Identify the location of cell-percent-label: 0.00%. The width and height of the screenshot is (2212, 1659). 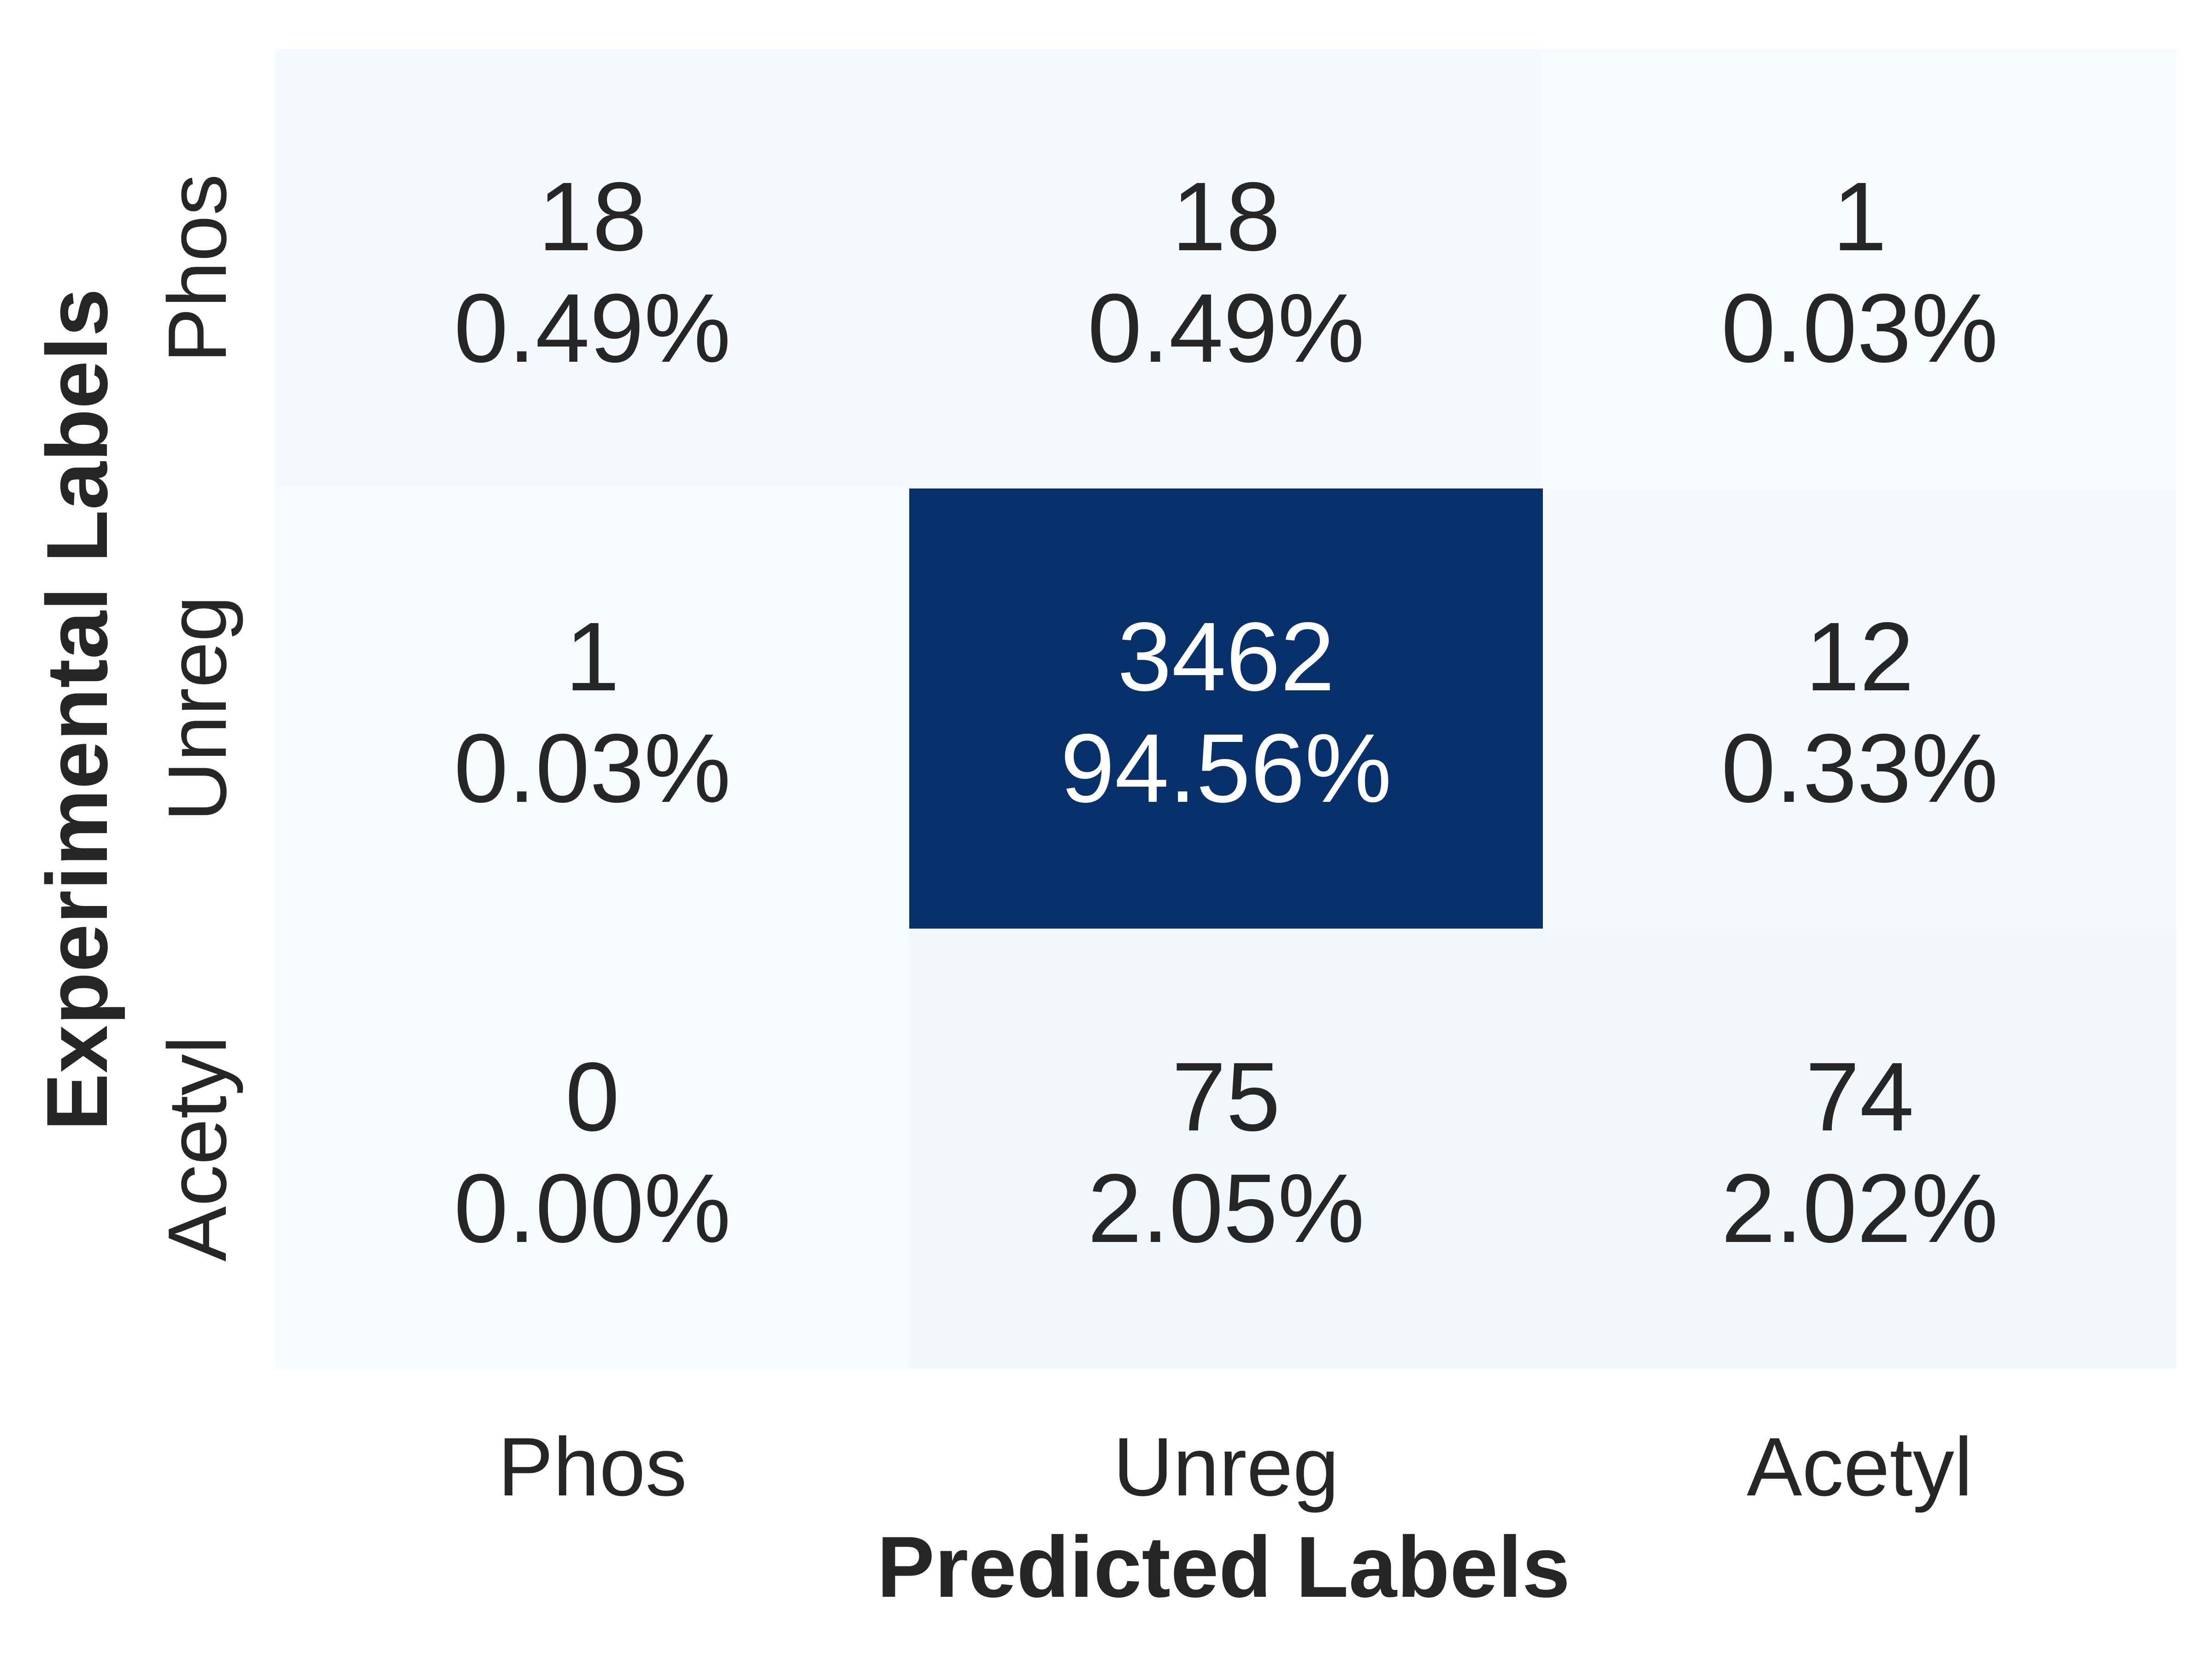
(592, 1208).